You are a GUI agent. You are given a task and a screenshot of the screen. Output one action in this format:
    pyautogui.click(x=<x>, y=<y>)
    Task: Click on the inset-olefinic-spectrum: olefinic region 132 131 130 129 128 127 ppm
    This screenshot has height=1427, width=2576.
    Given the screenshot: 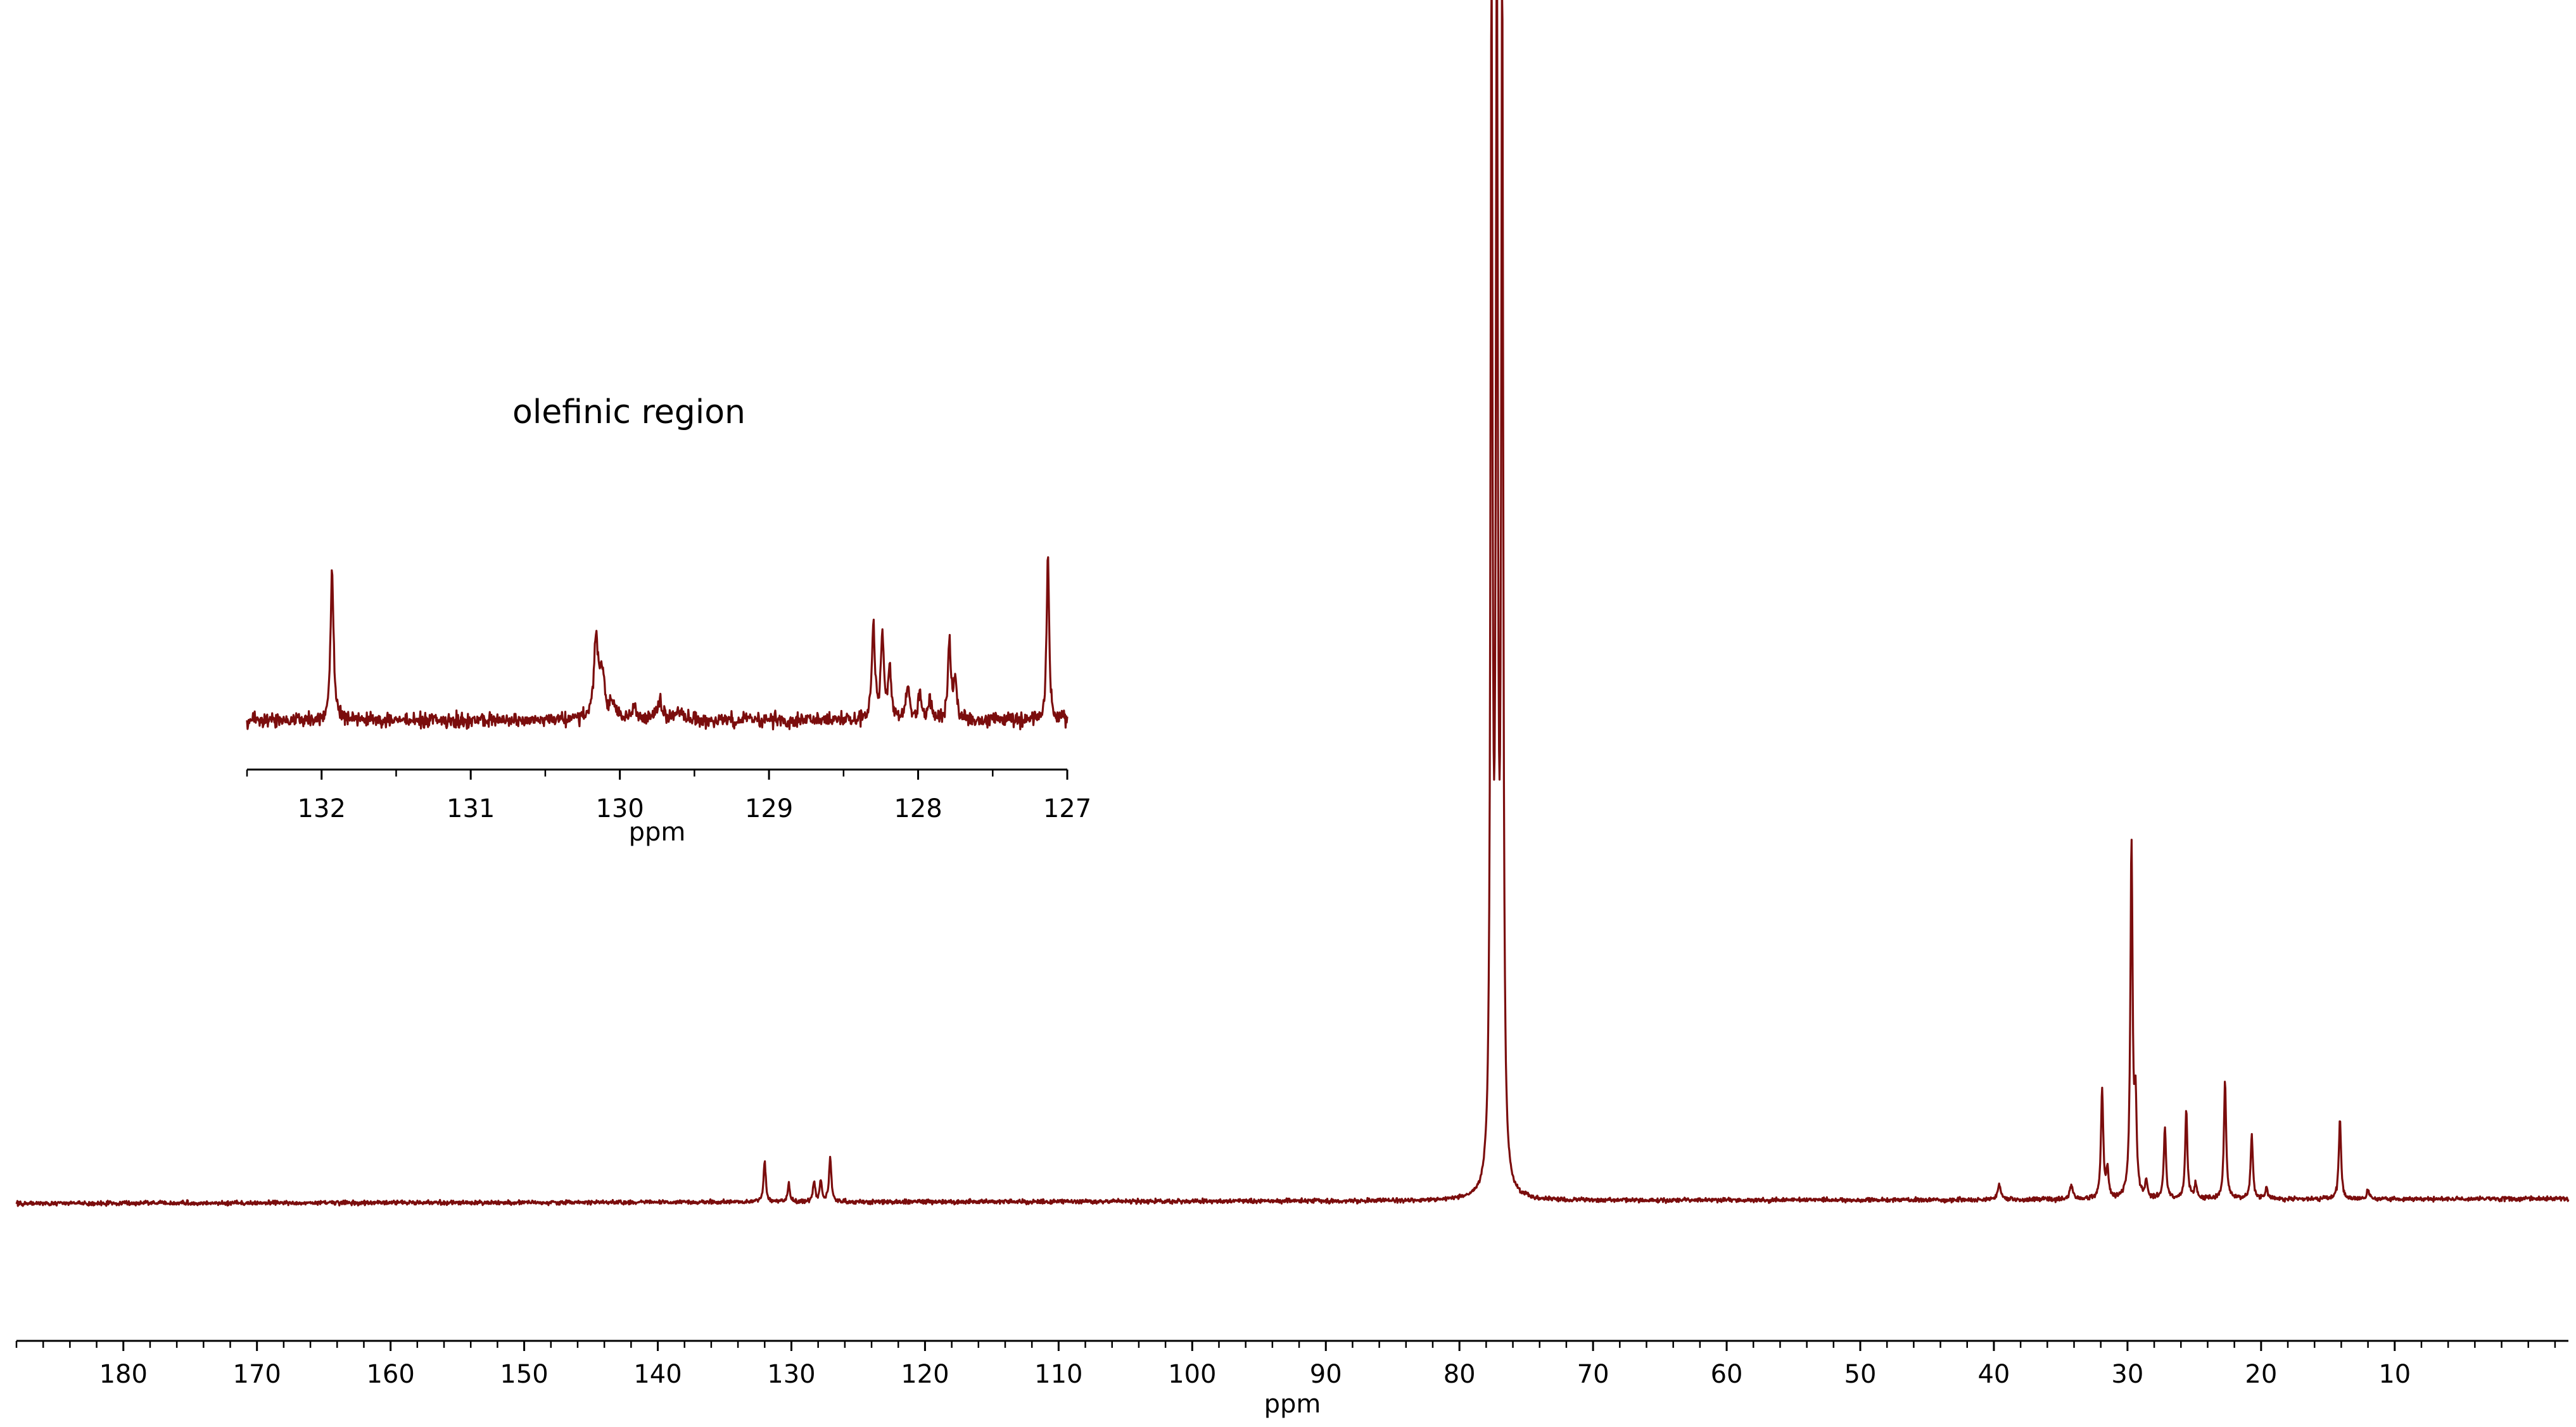 What is the action you would take?
    pyautogui.click(x=669, y=620)
    